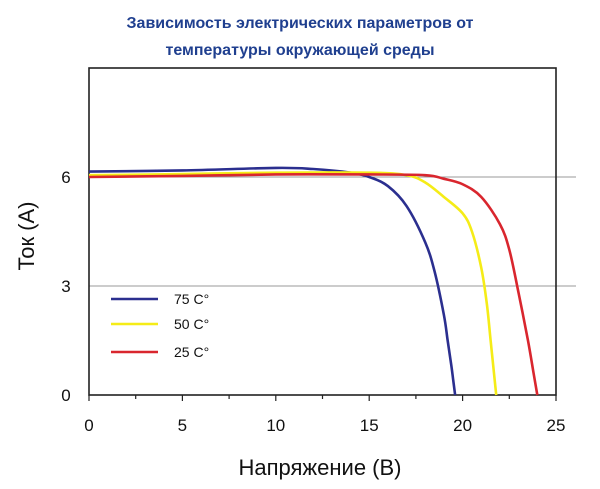 The width and height of the screenshot is (600, 489). What do you see at coordinates (88, 425) in the screenshot?
I see `x-tick-label-0: 0` at bounding box center [88, 425].